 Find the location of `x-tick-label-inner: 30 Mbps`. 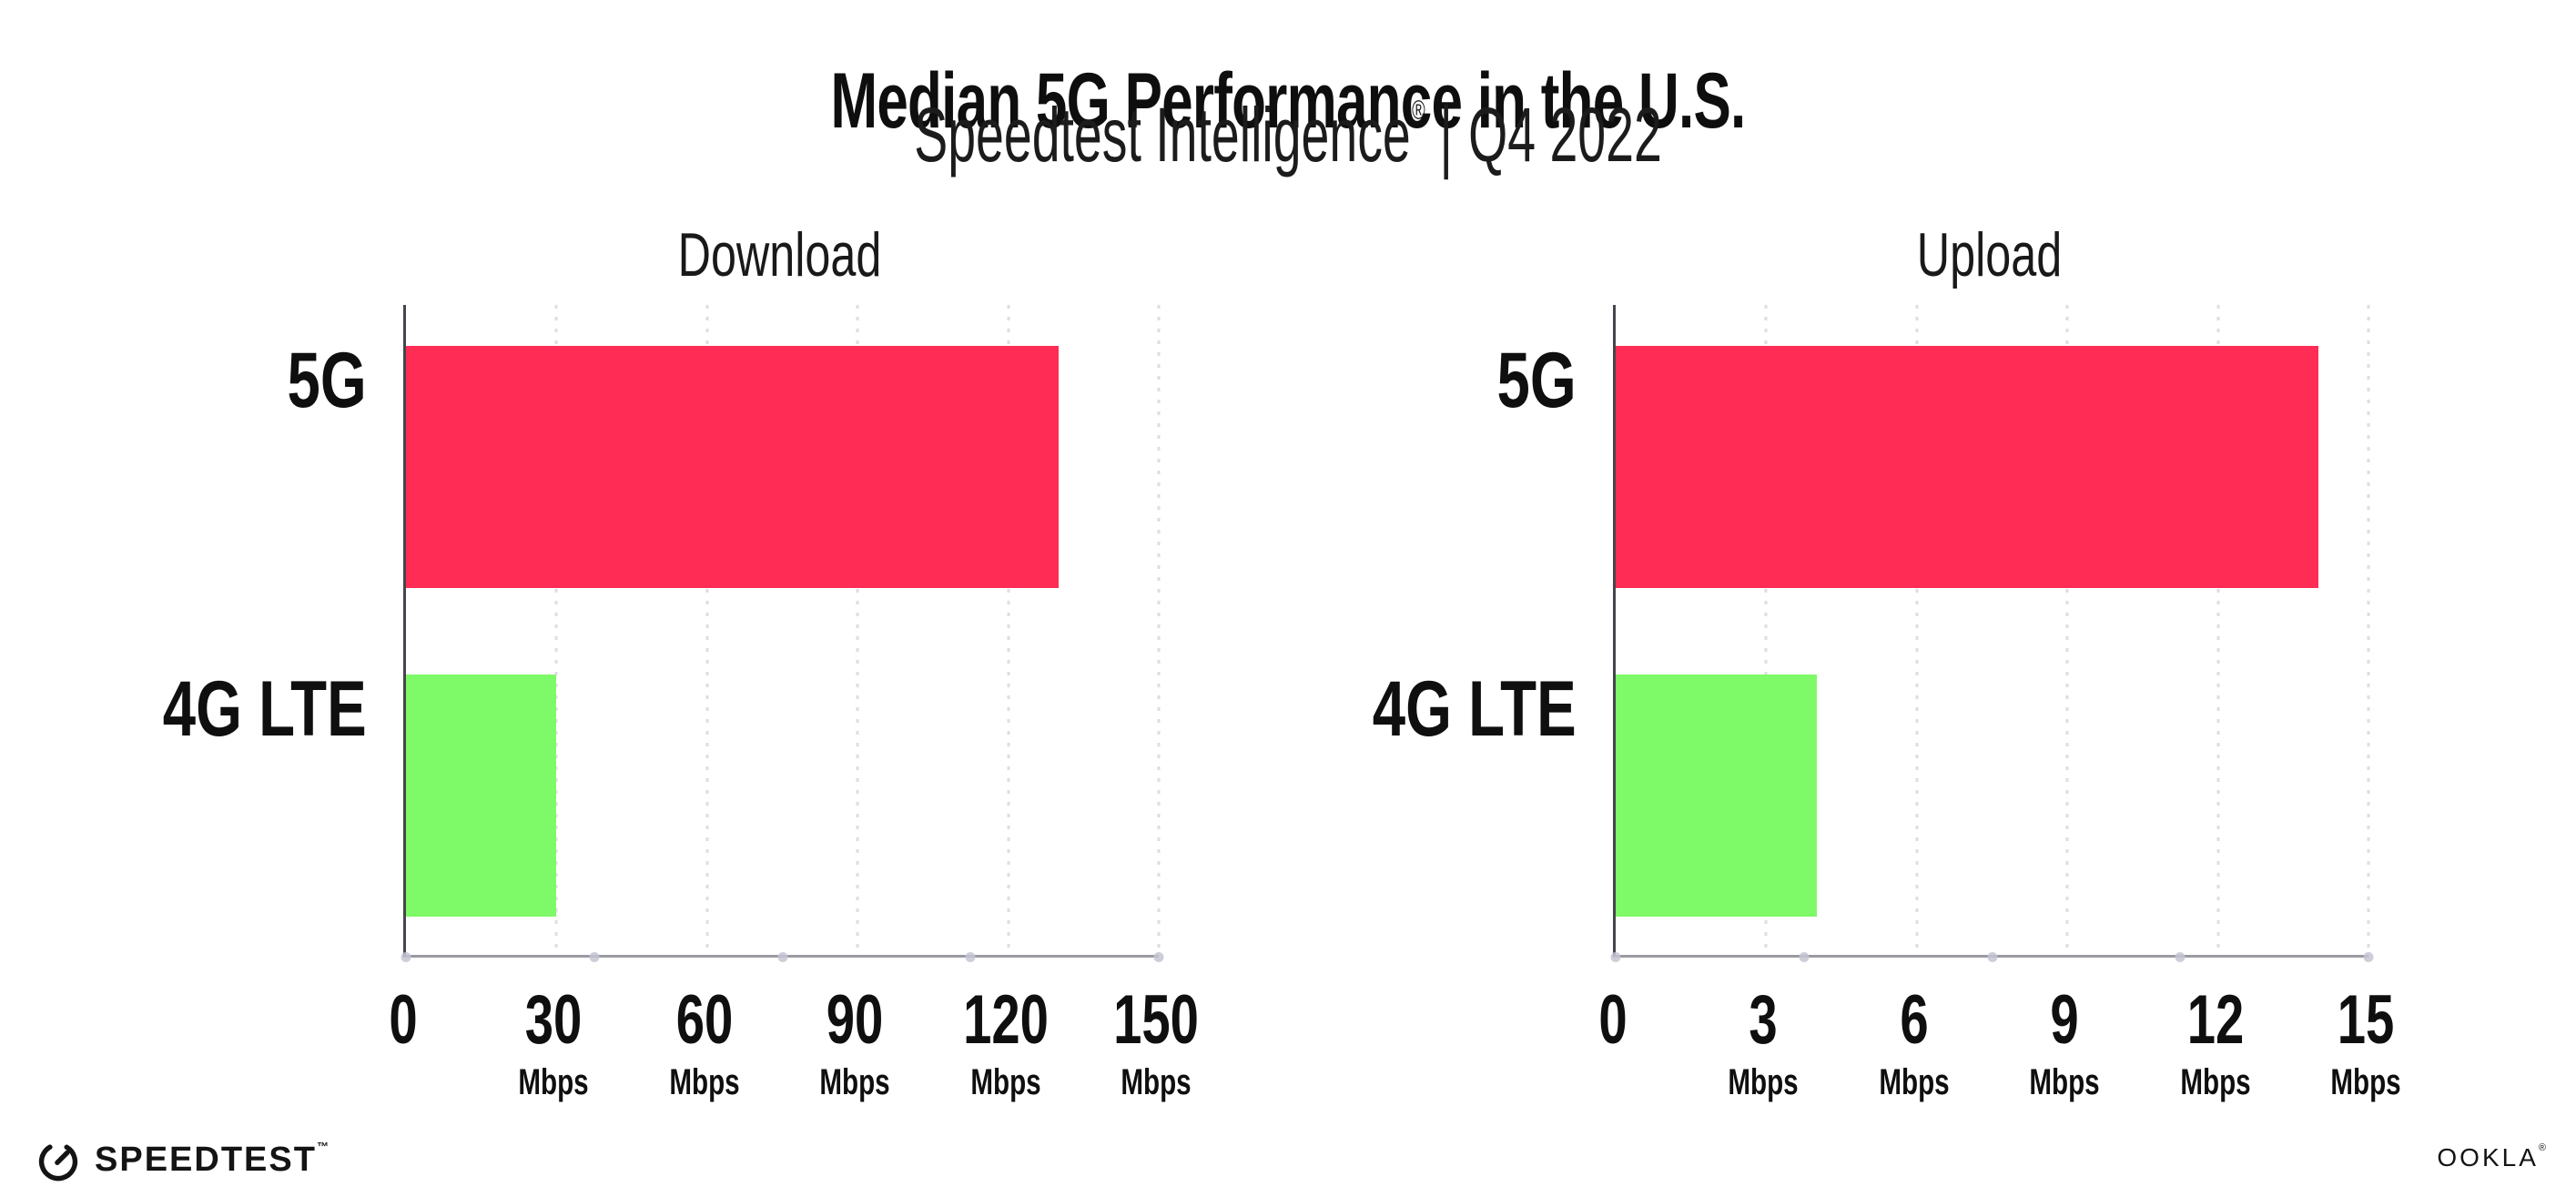

x-tick-label-inner: 30 Mbps is located at coordinates (554, 1042).